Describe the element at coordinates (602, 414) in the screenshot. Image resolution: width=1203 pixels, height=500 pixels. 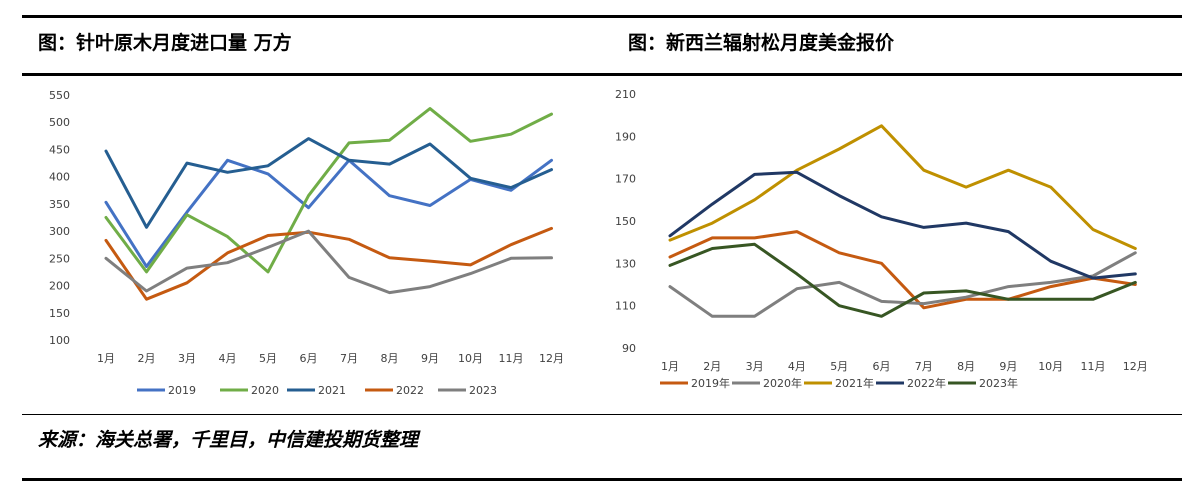
I see `source-divider-rule` at that location.